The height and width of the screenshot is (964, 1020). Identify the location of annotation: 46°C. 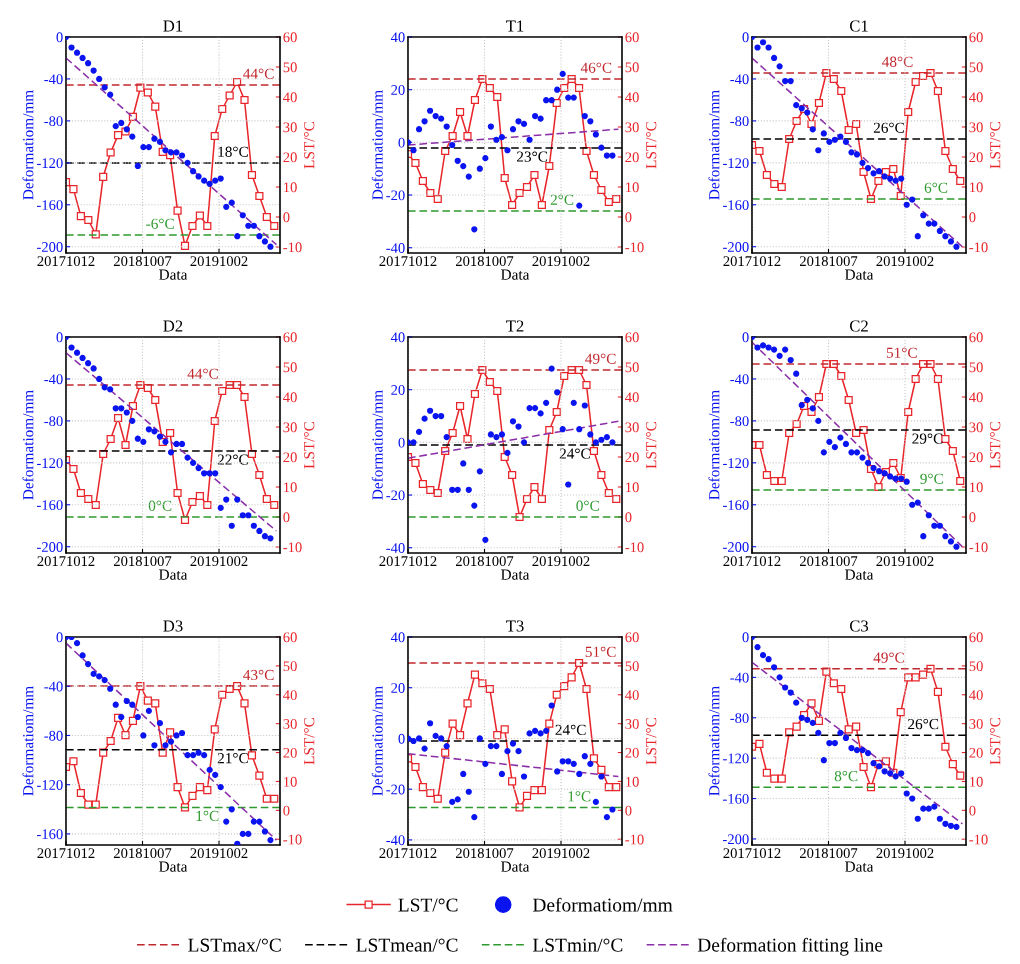
(596, 67).